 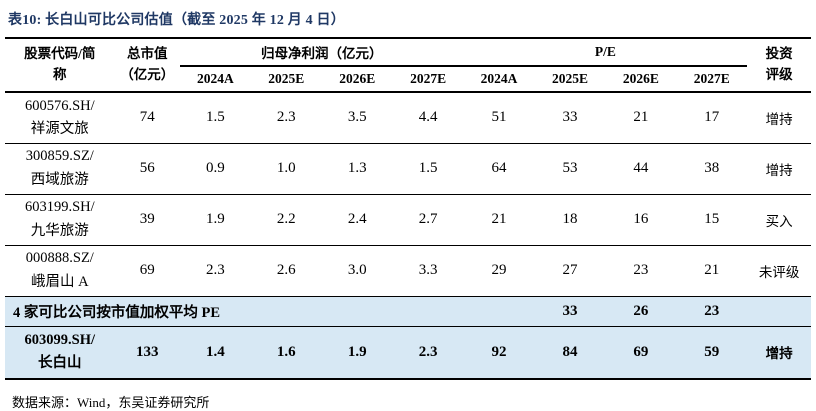 What do you see at coordinates (499, 271) in the screenshot?
I see `value-cell: 29` at bounding box center [499, 271].